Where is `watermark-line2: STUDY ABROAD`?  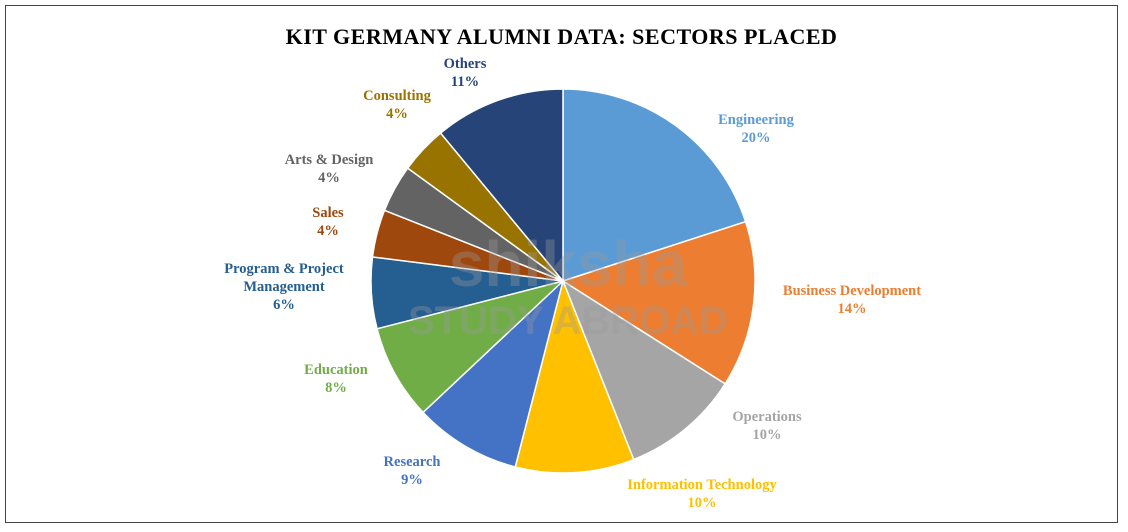 watermark-line2: STUDY ABROAD is located at coordinates (568, 321).